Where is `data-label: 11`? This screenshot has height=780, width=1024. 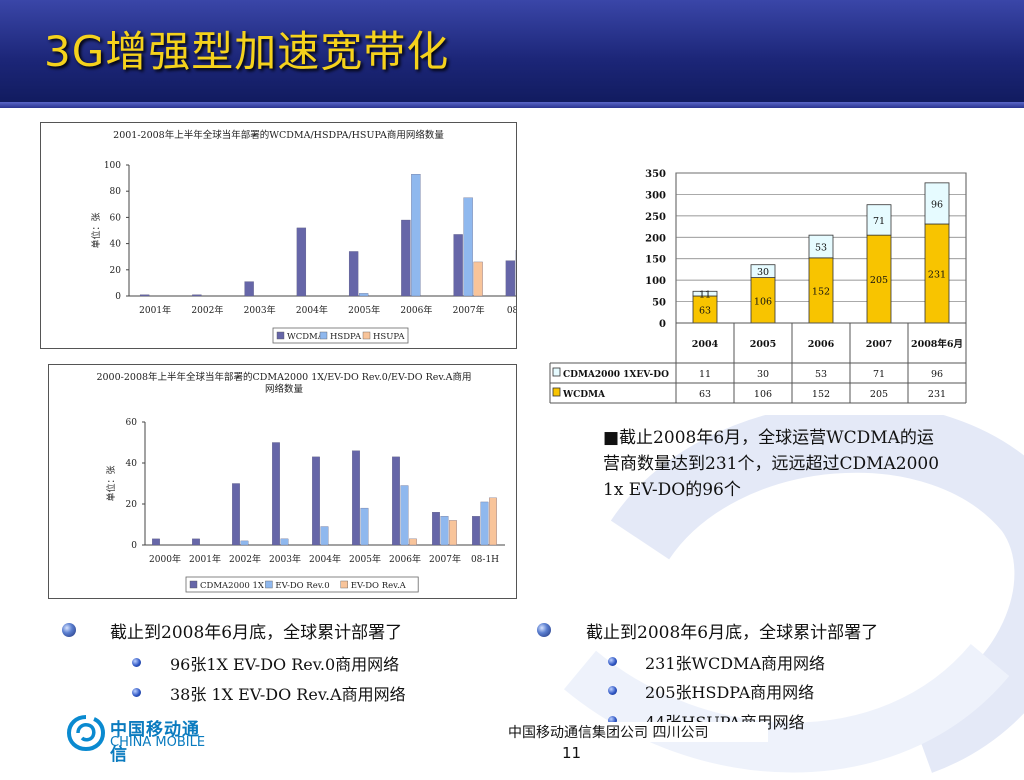
data-label: 11 is located at coordinates (705, 295).